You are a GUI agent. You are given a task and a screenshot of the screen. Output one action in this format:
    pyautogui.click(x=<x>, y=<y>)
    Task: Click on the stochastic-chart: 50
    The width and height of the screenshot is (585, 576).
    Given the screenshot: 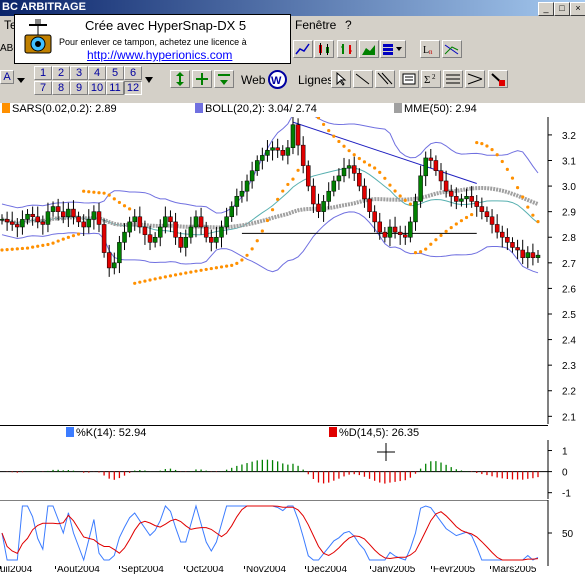 What is the action you would take?
    pyautogui.click(x=292, y=533)
    